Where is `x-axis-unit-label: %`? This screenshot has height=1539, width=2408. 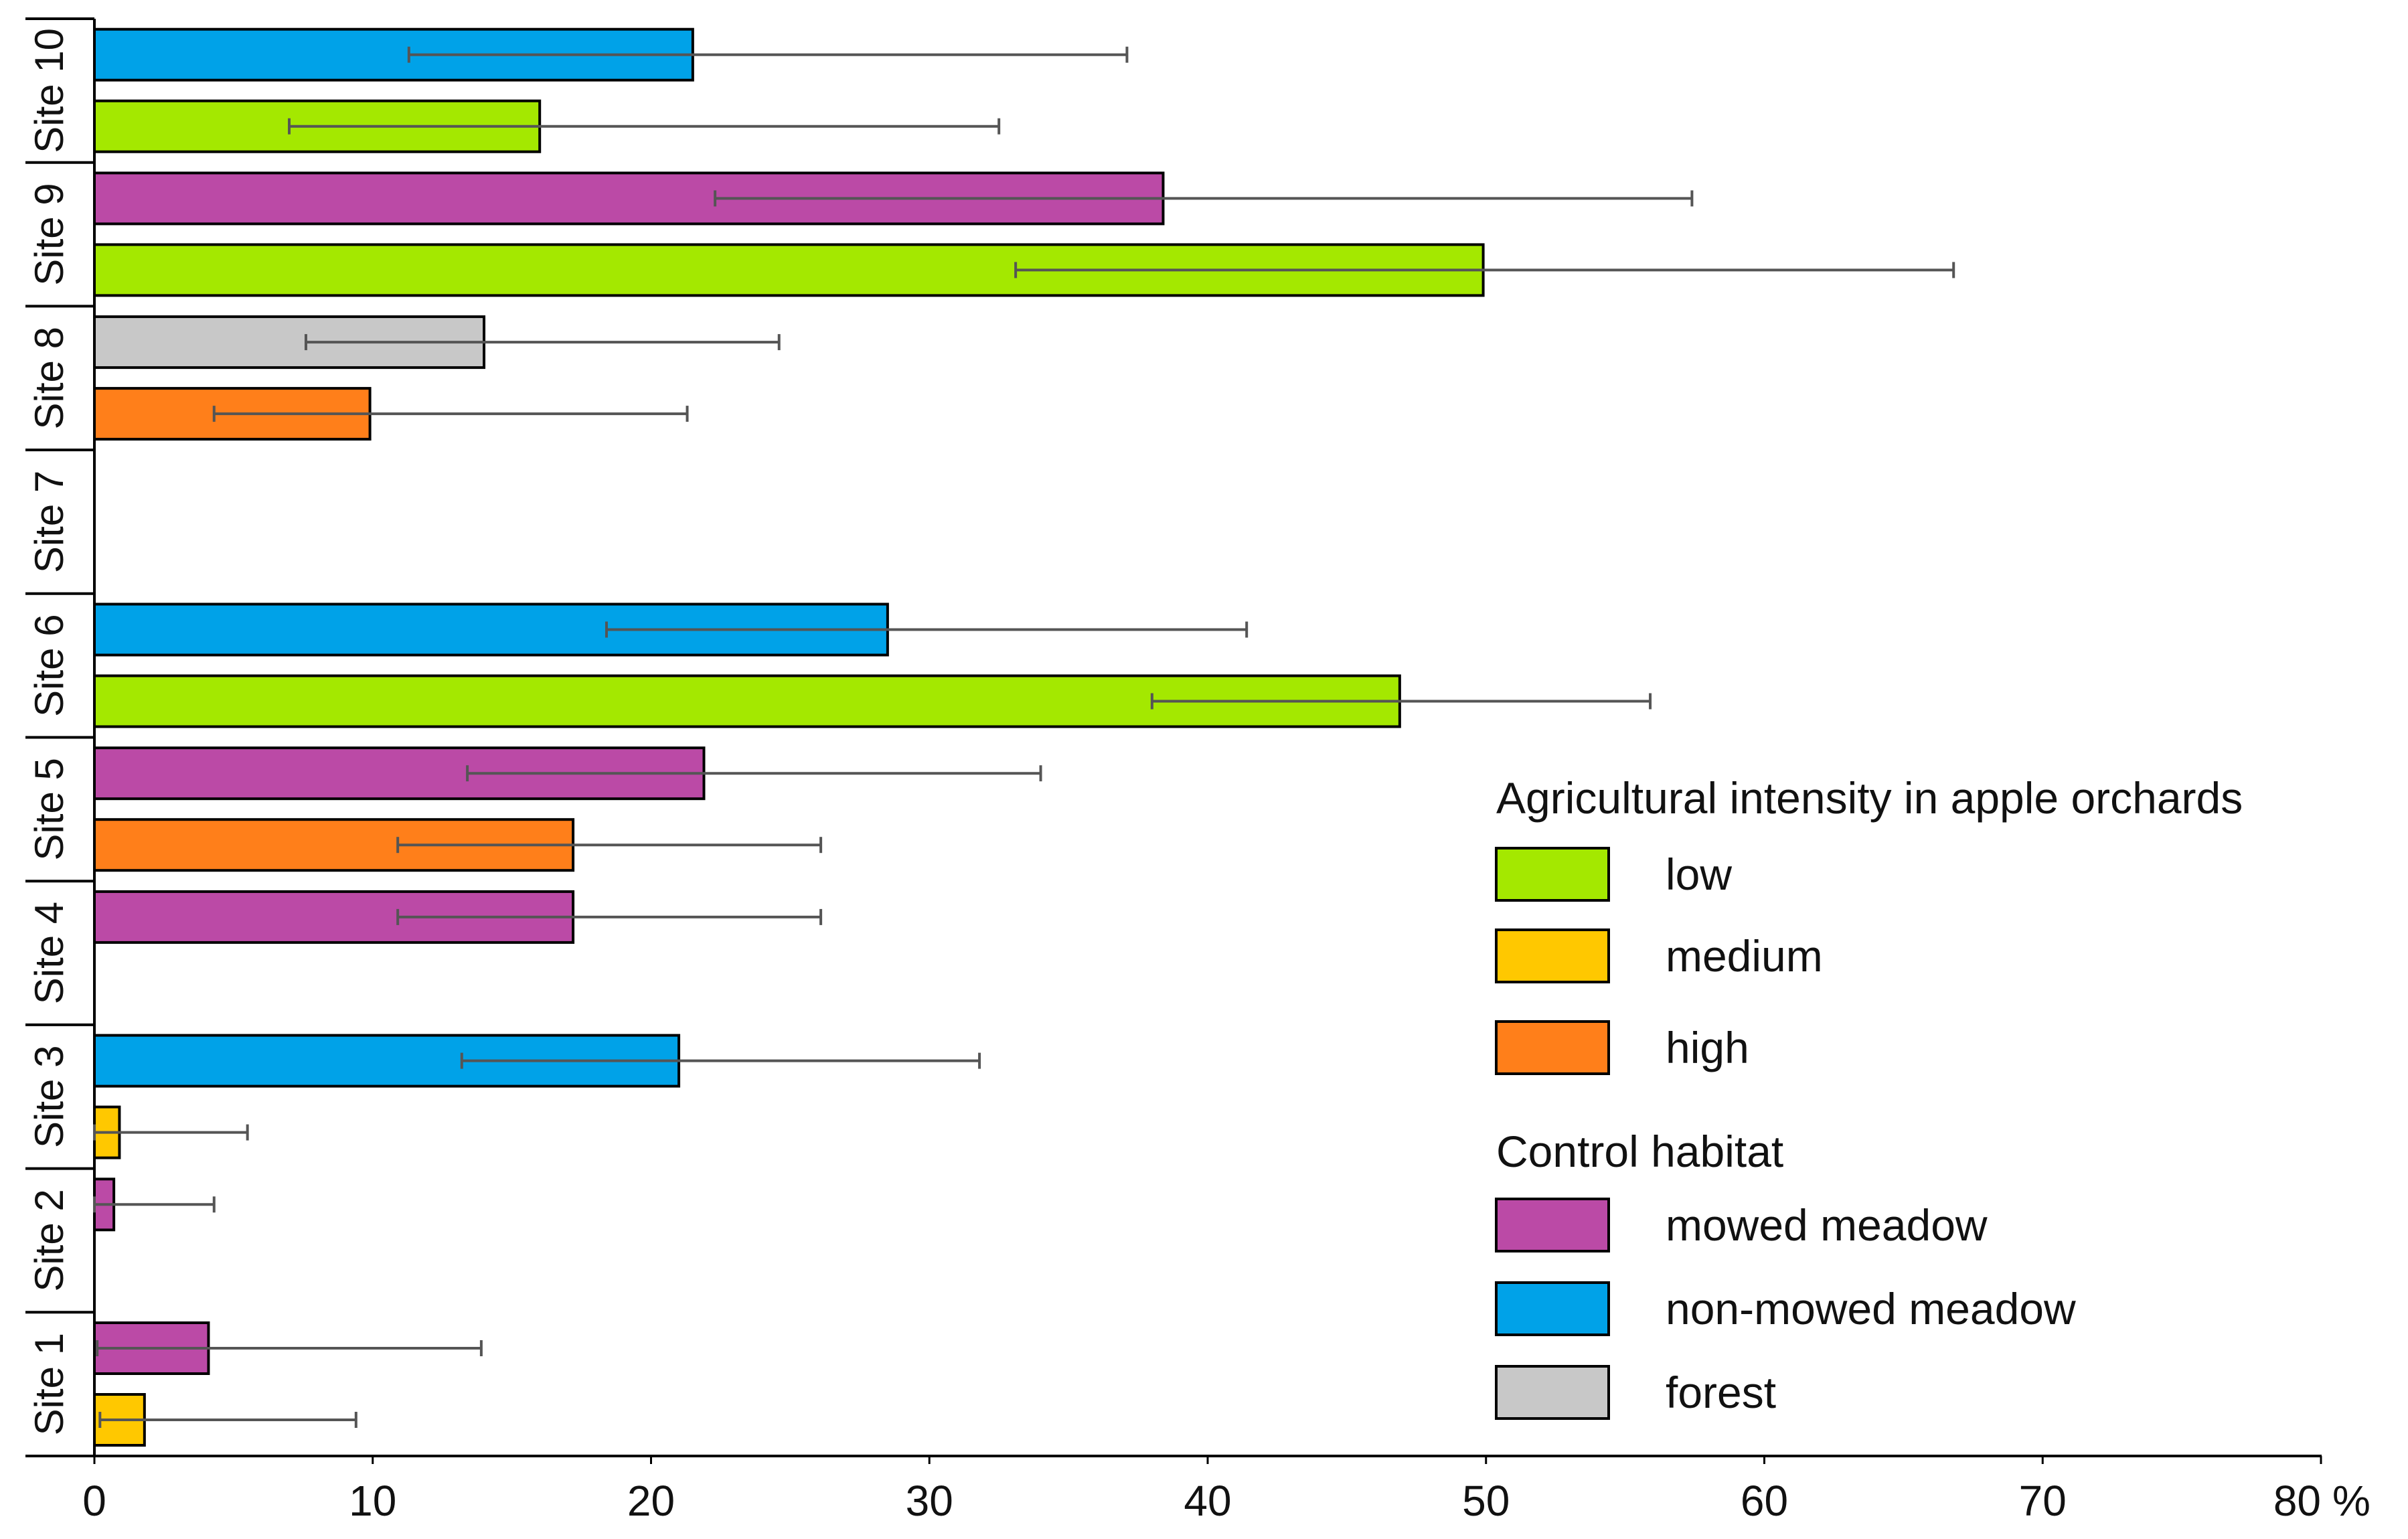
x-axis-unit-label: % is located at coordinates (2351, 1501).